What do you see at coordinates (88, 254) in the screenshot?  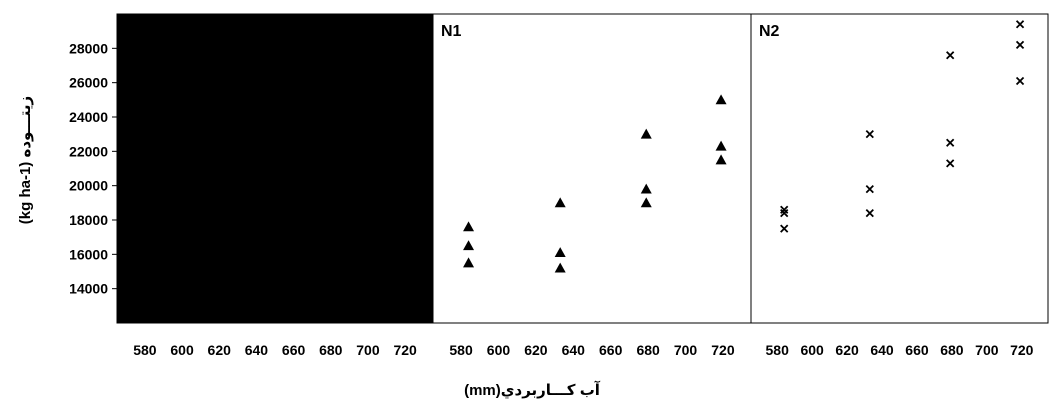 I see `y-tick-label: 16000` at bounding box center [88, 254].